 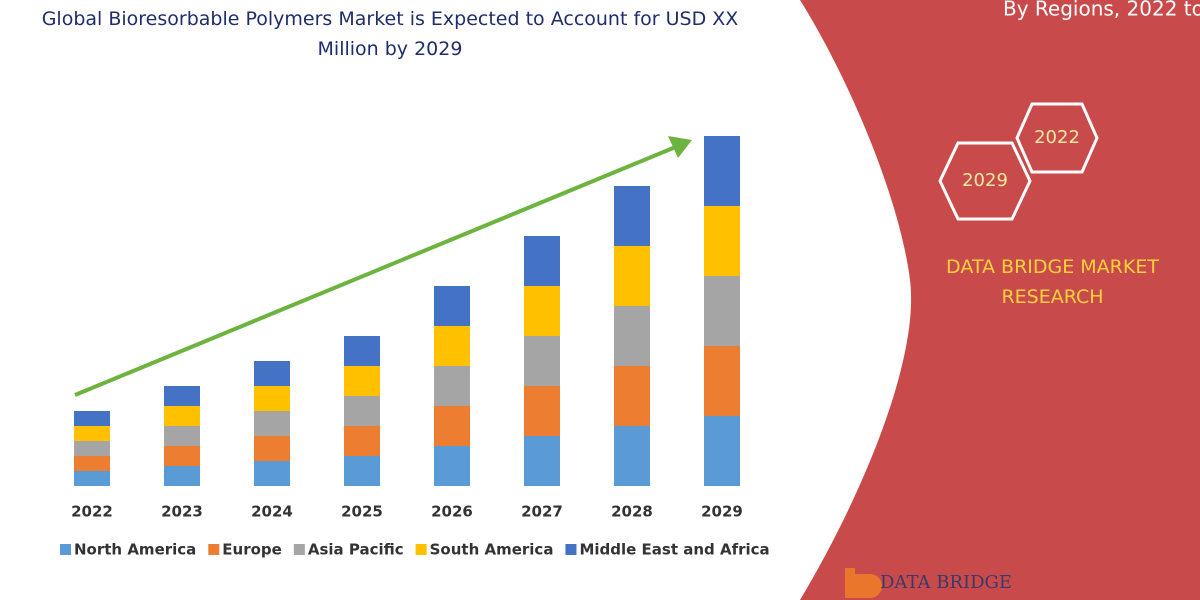 I want to click on subtitle: By Regions, 2022 to 2029, so click(x=1101, y=10).